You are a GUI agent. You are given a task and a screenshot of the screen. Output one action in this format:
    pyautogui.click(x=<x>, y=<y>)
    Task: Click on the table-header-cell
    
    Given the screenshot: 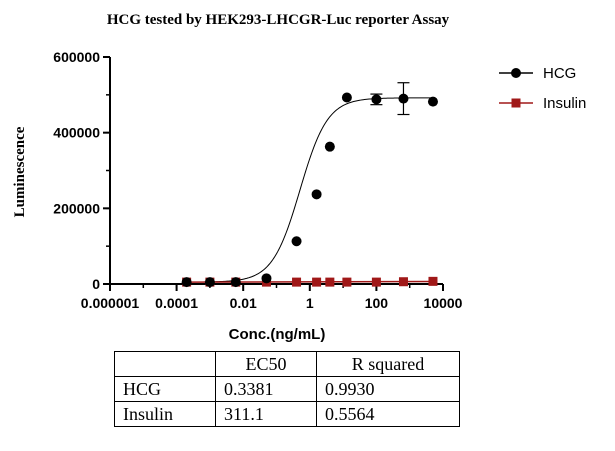 What is the action you would take?
    pyautogui.click(x=165, y=364)
    